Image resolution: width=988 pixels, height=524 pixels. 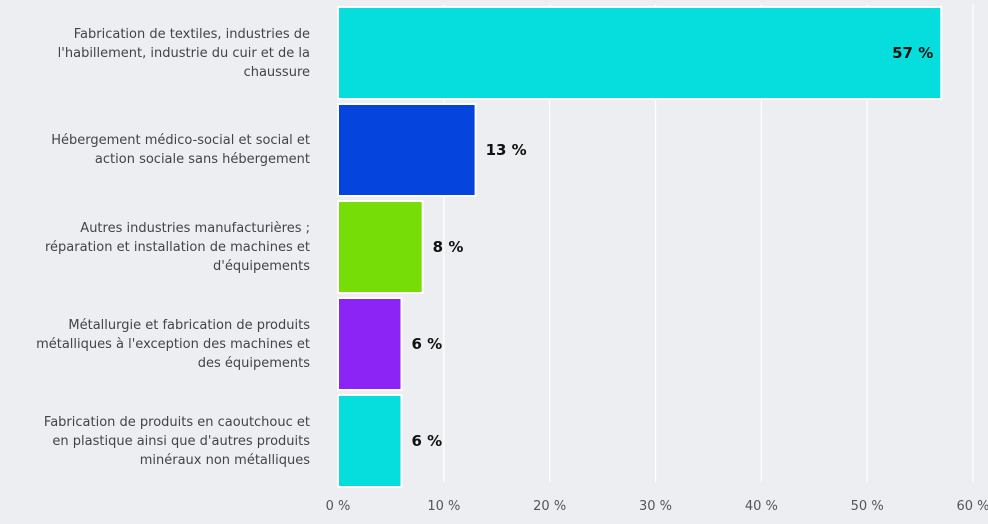 What do you see at coordinates (655, 506) in the screenshot?
I see `x-tick-label: 30 %` at bounding box center [655, 506].